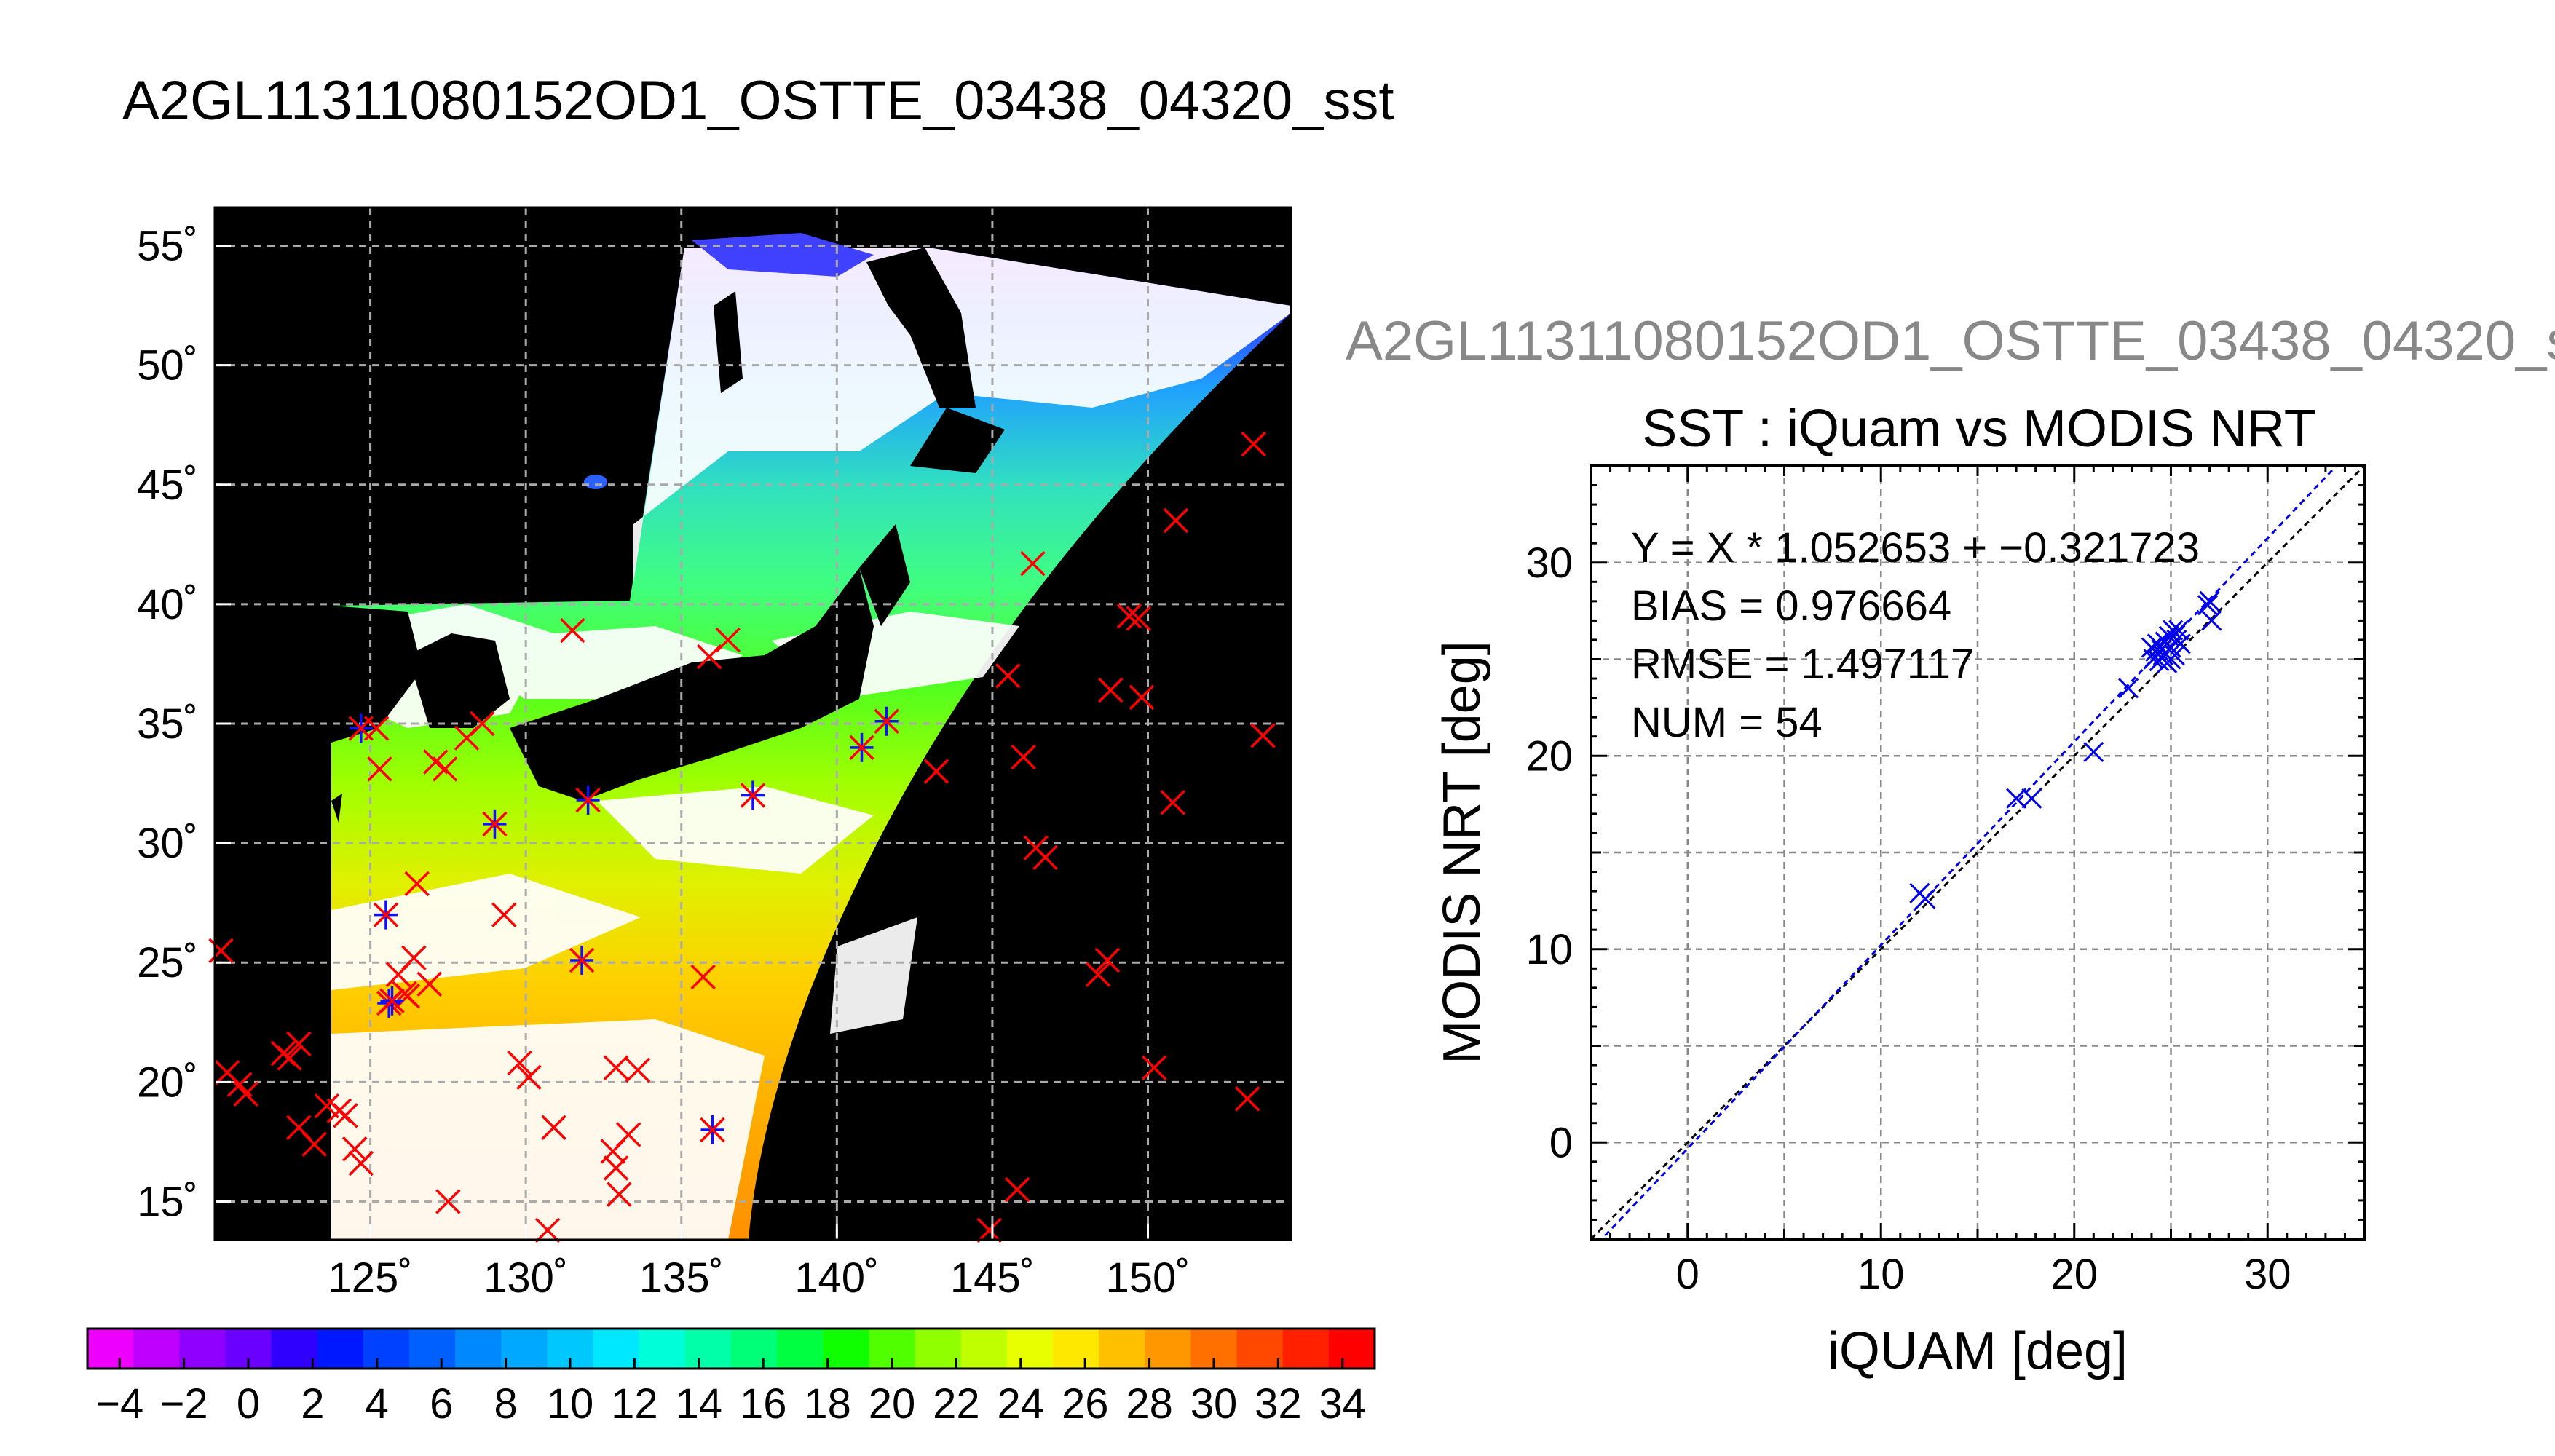  I want to click on scatter-points, so click(2065, 749).